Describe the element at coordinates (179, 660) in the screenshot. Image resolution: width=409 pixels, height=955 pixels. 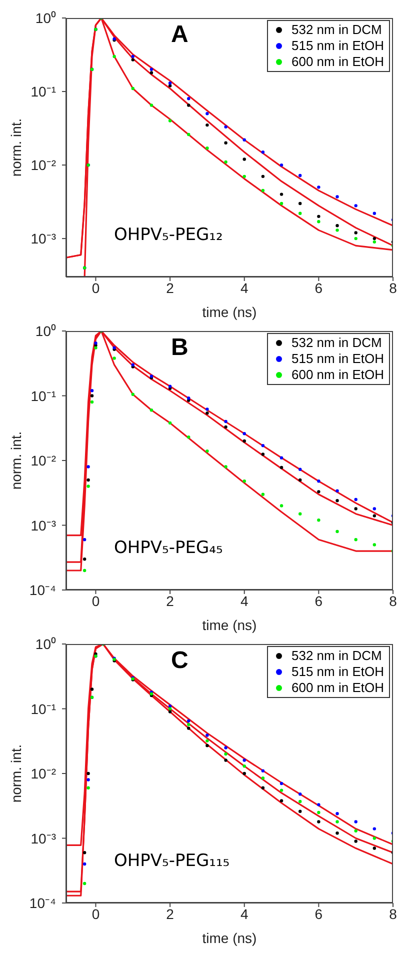
I see `annotation: C` at that location.